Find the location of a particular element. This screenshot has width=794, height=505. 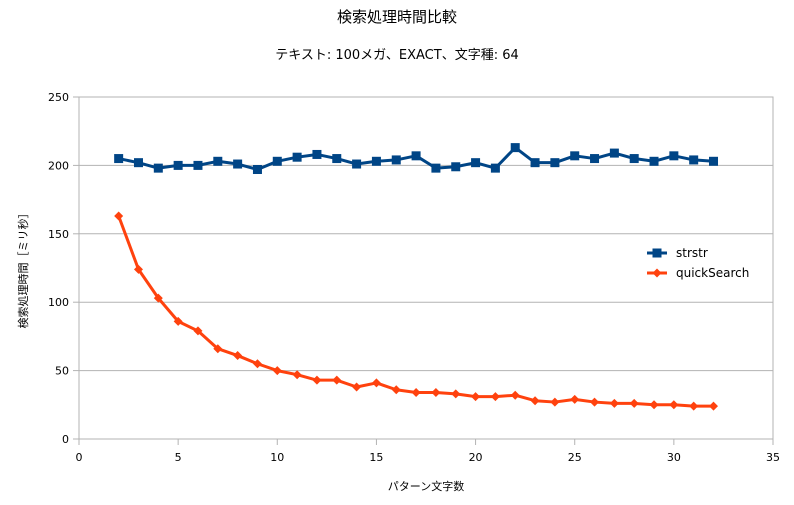

x-tick-label: 5 is located at coordinates (178, 457).